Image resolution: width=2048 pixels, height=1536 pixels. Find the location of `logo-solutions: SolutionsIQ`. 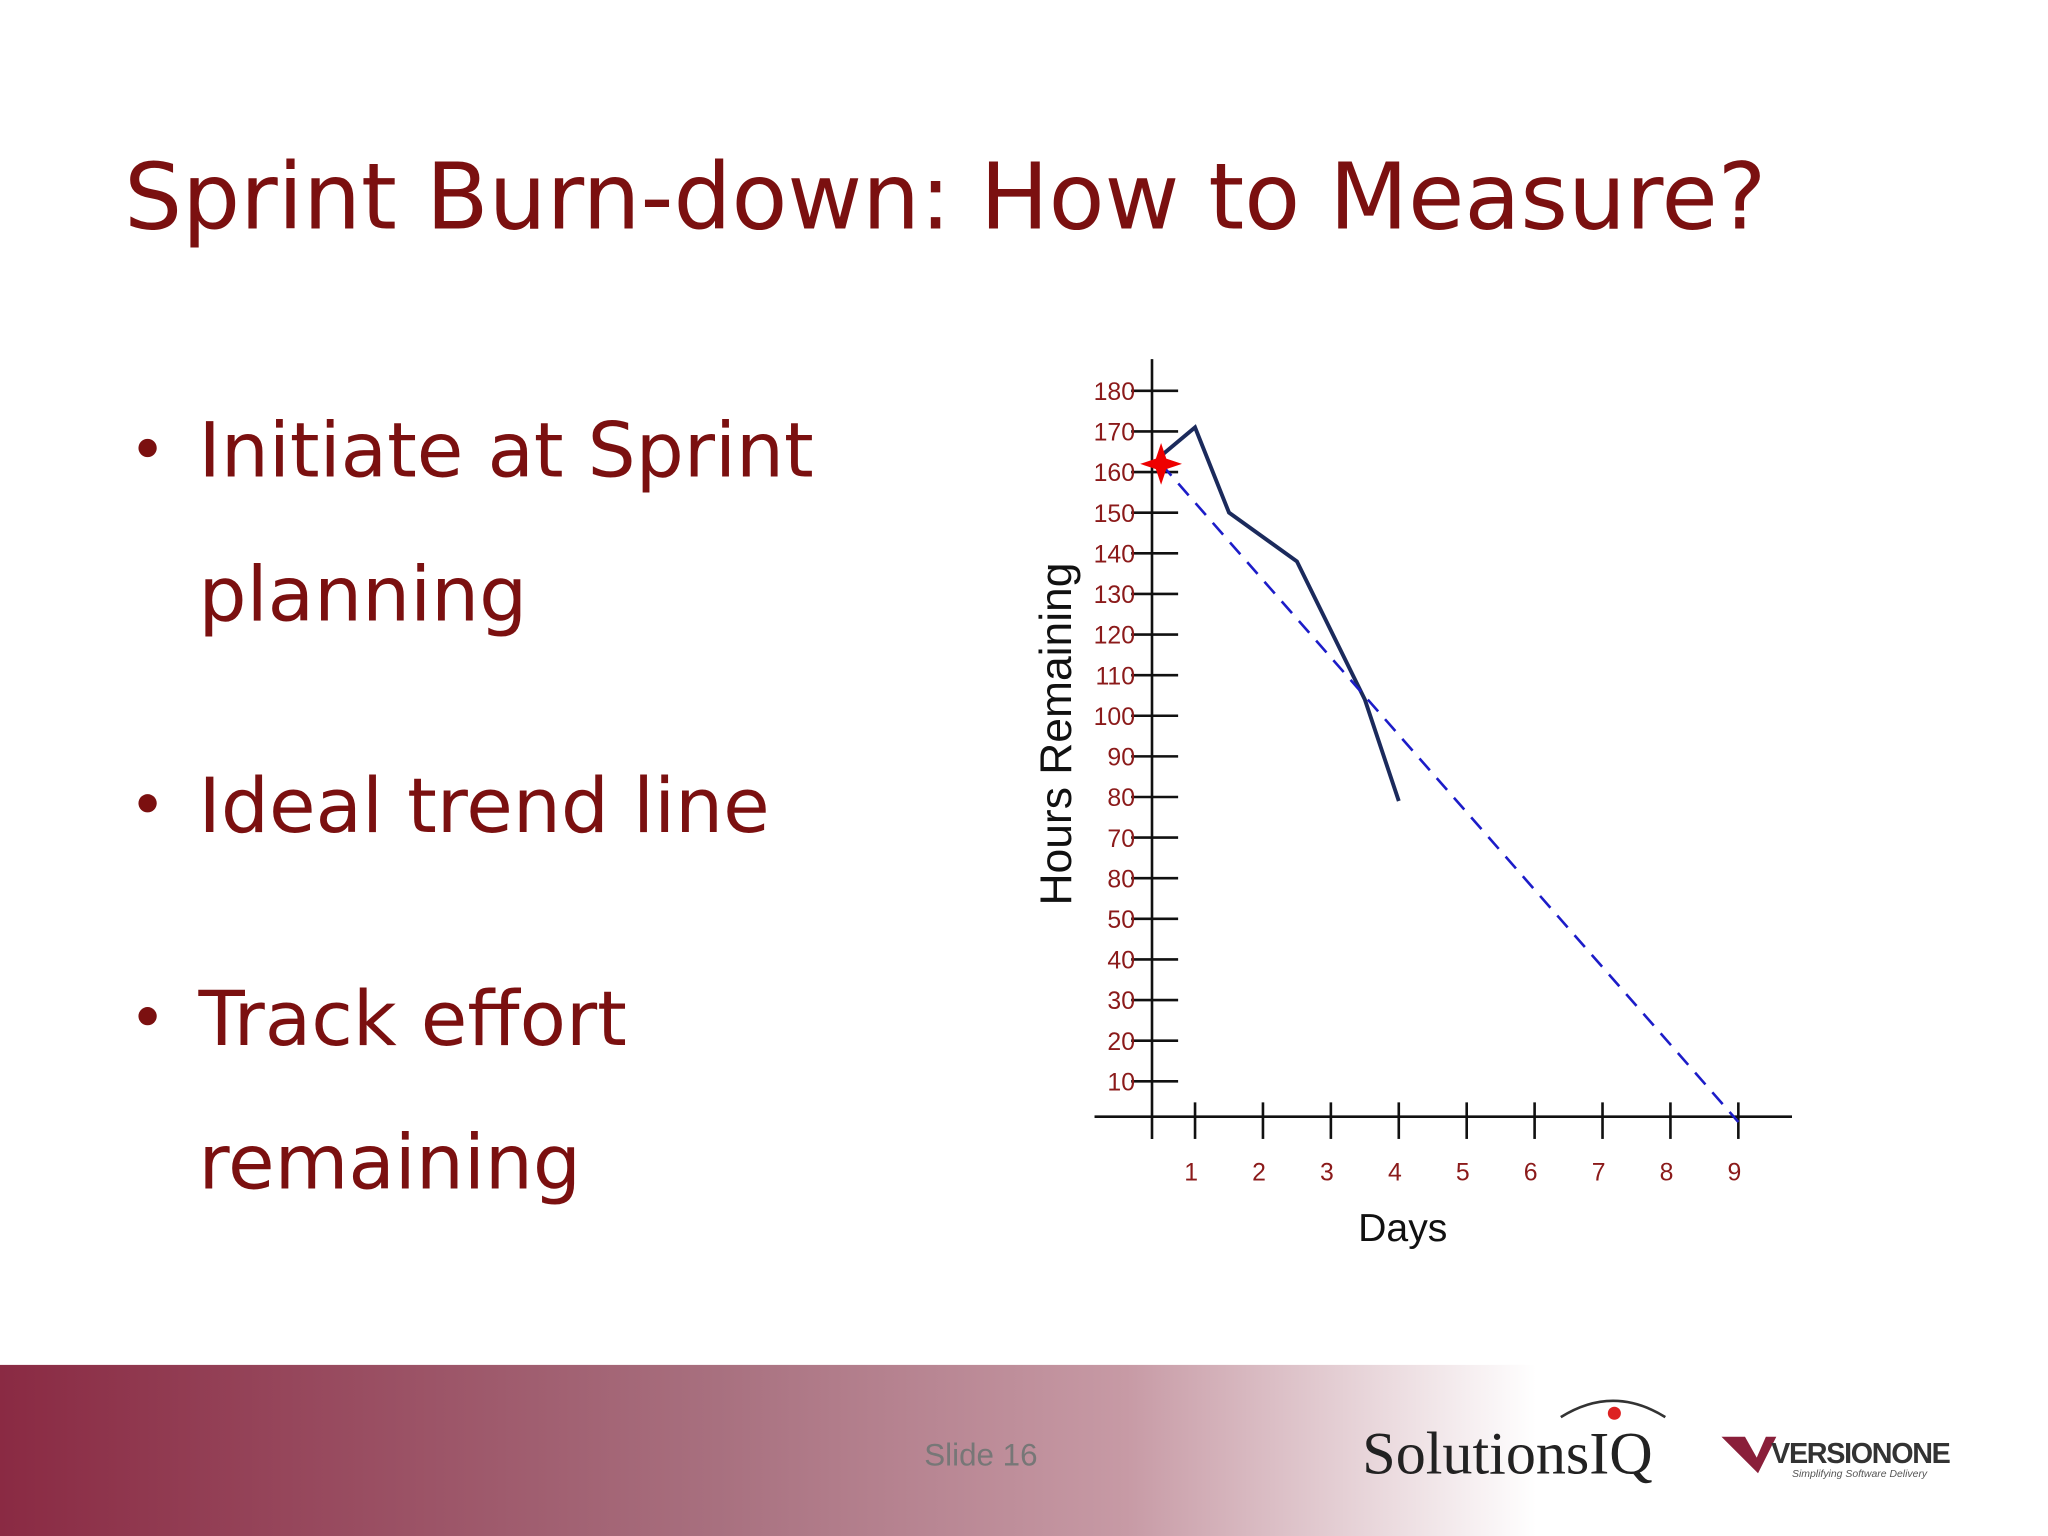

logo-solutions: SolutionsIQ is located at coordinates (1507, 1452).